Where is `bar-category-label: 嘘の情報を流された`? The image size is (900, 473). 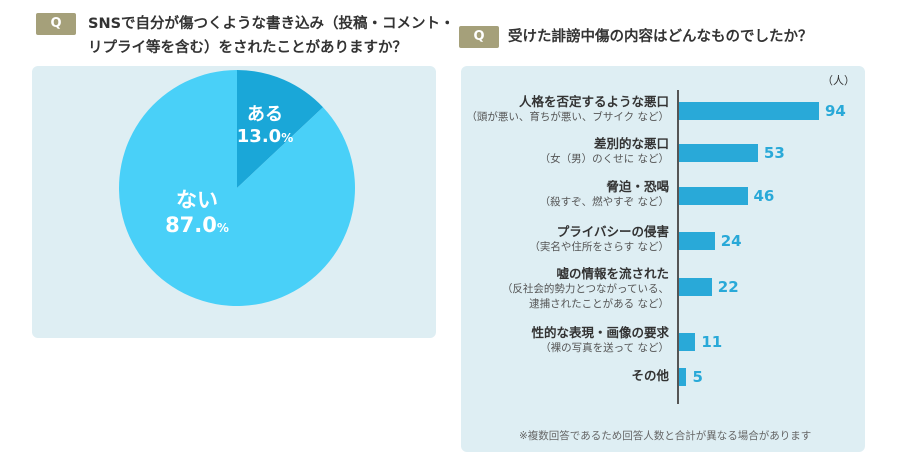
bar-category-label: 嘘の情報を流された is located at coordinates (612, 273).